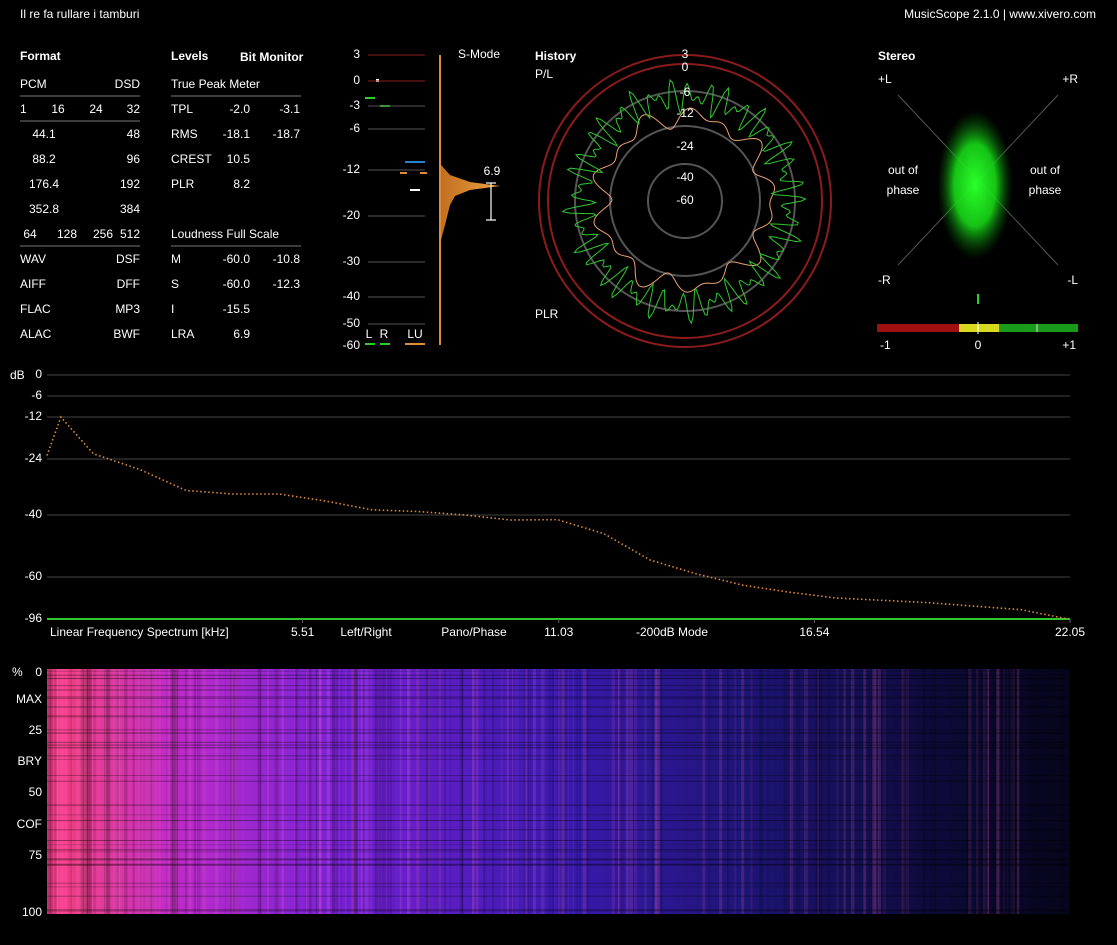 Image resolution: width=1117 pixels, height=945 pixels. Describe the element at coordinates (44, 209) in the screenshot. I see `format-option: 352.8` at that location.